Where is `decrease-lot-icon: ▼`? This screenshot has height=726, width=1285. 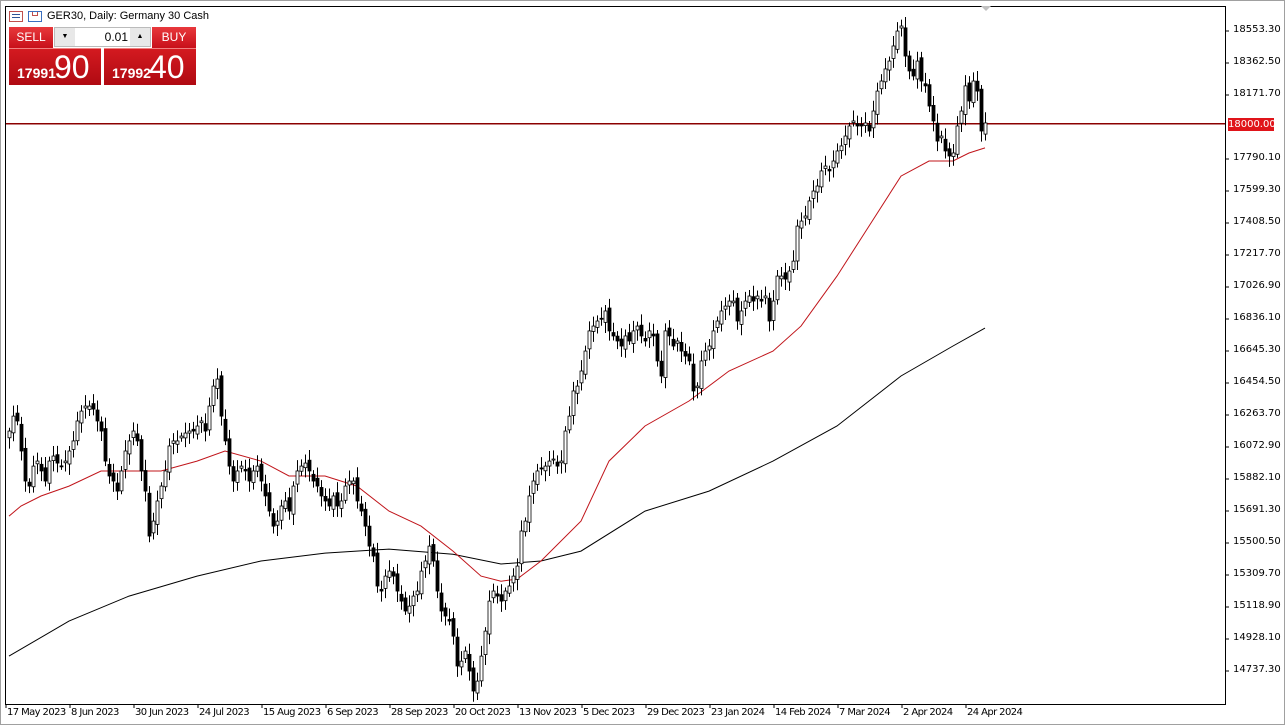 decrease-lot-icon: ▼ is located at coordinates (65, 37).